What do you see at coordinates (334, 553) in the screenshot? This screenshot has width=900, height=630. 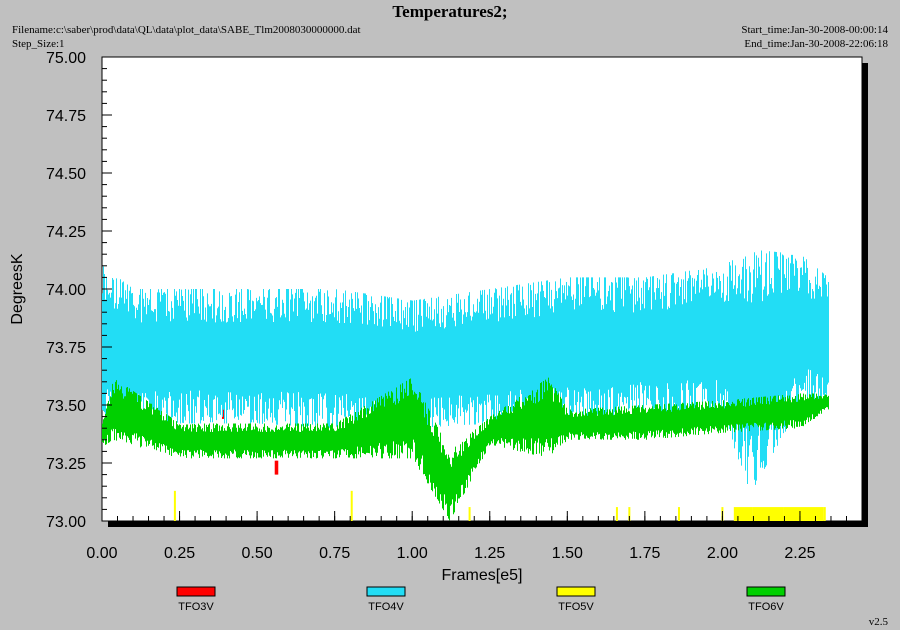 I see `x-tick-label: 0.75` at bounding box center [334, 553].